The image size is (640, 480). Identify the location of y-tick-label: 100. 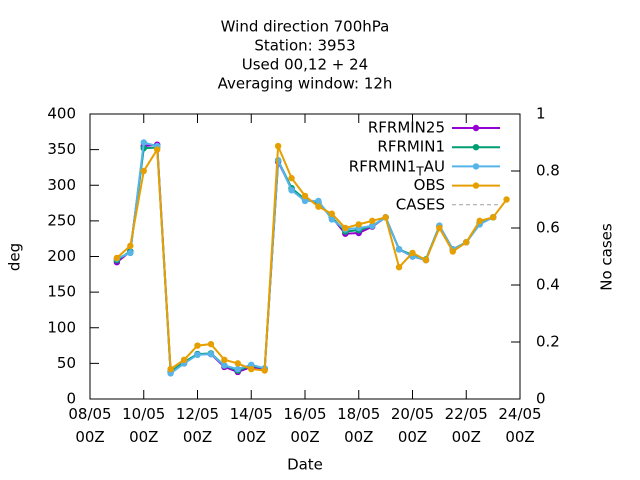
(61, 327).